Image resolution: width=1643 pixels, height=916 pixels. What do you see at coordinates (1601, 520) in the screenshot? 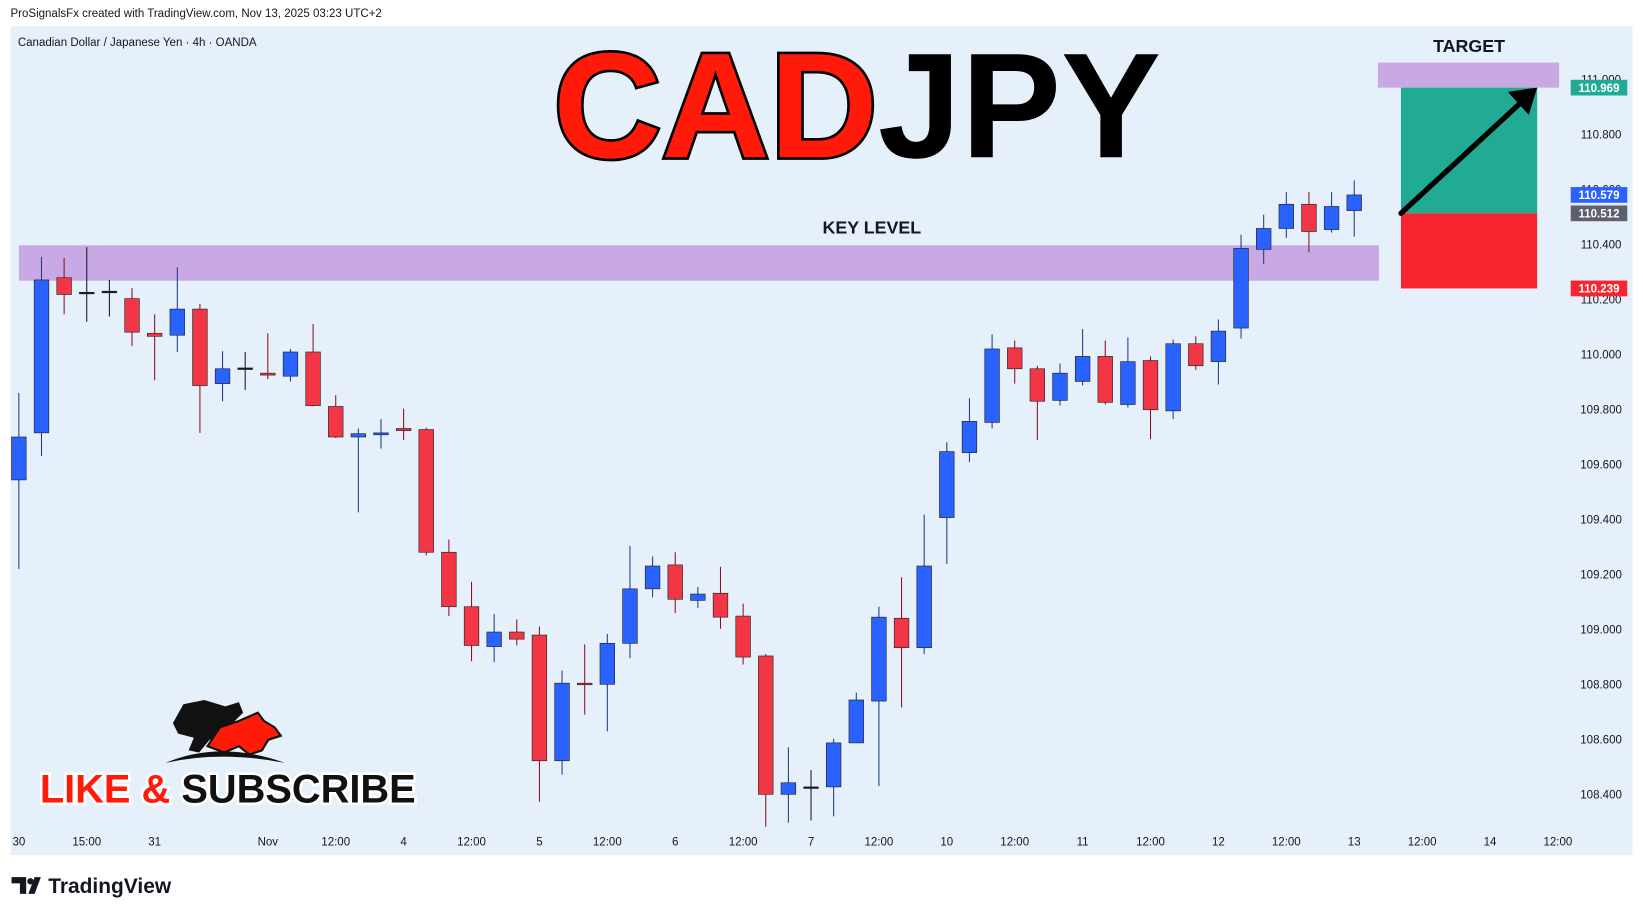
I see `y-tick-label: 109.400` at bounding box center [1601, 520].